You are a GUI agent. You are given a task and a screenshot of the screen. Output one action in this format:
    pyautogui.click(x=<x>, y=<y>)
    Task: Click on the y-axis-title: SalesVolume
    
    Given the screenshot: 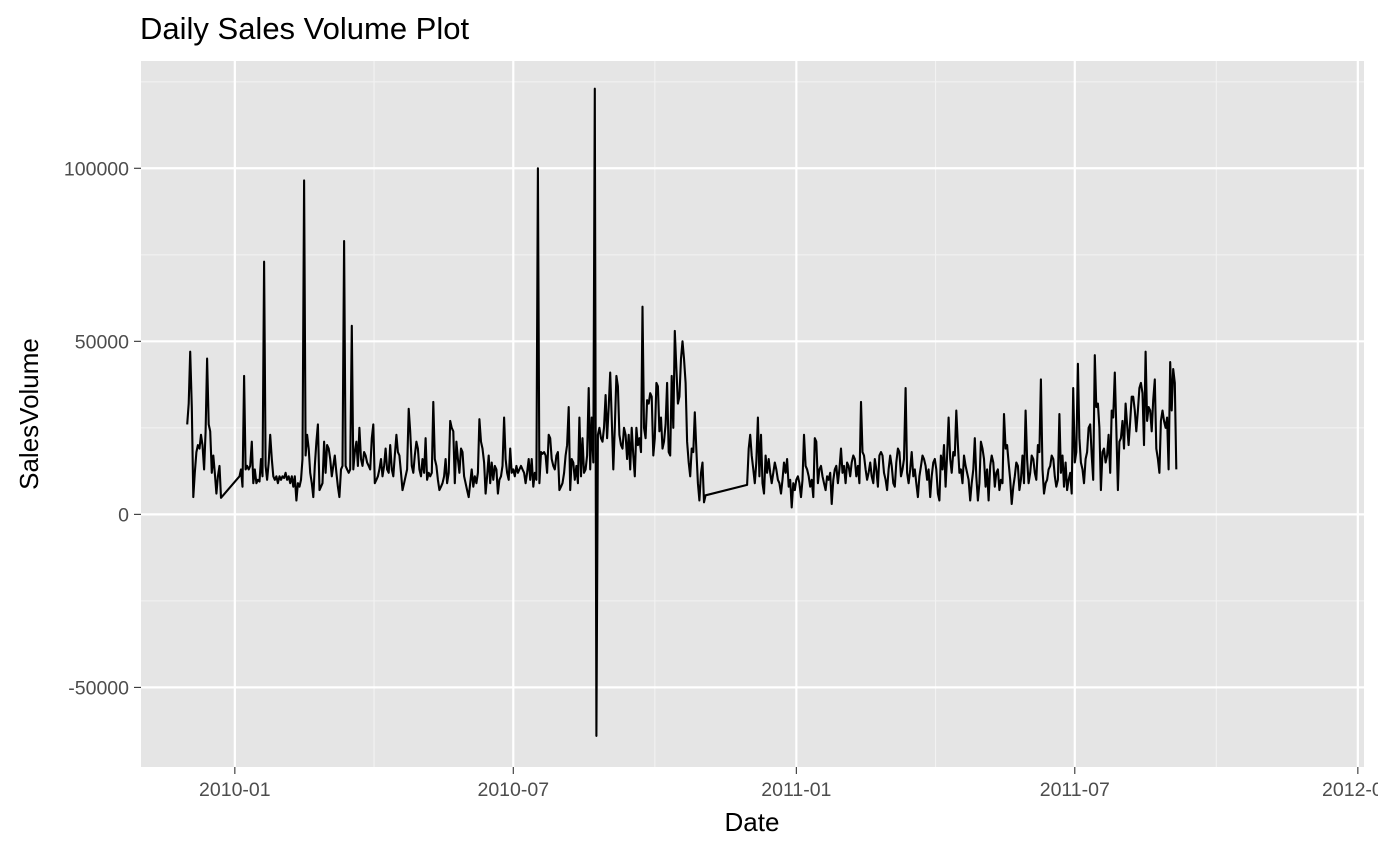 What is the action you would take?
    pyautogui.click(x=29, y=414)
    